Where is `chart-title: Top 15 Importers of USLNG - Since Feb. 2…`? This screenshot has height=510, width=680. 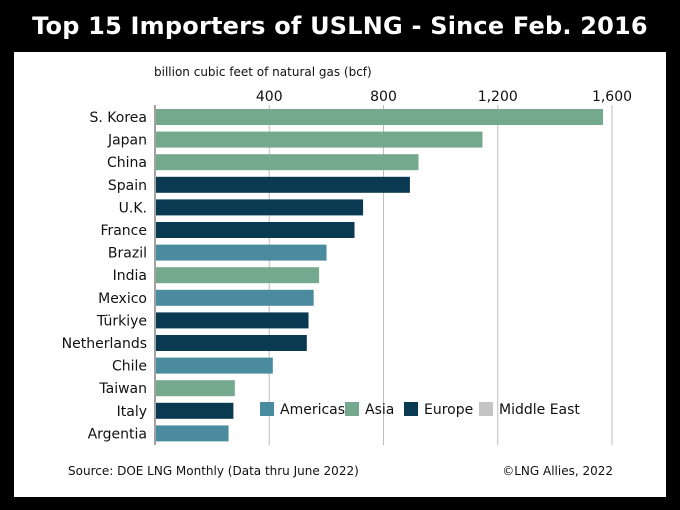 chart-title: Top 15 Importers of USLNG - Since Feb. 2… is located at coordinates (340, 26).